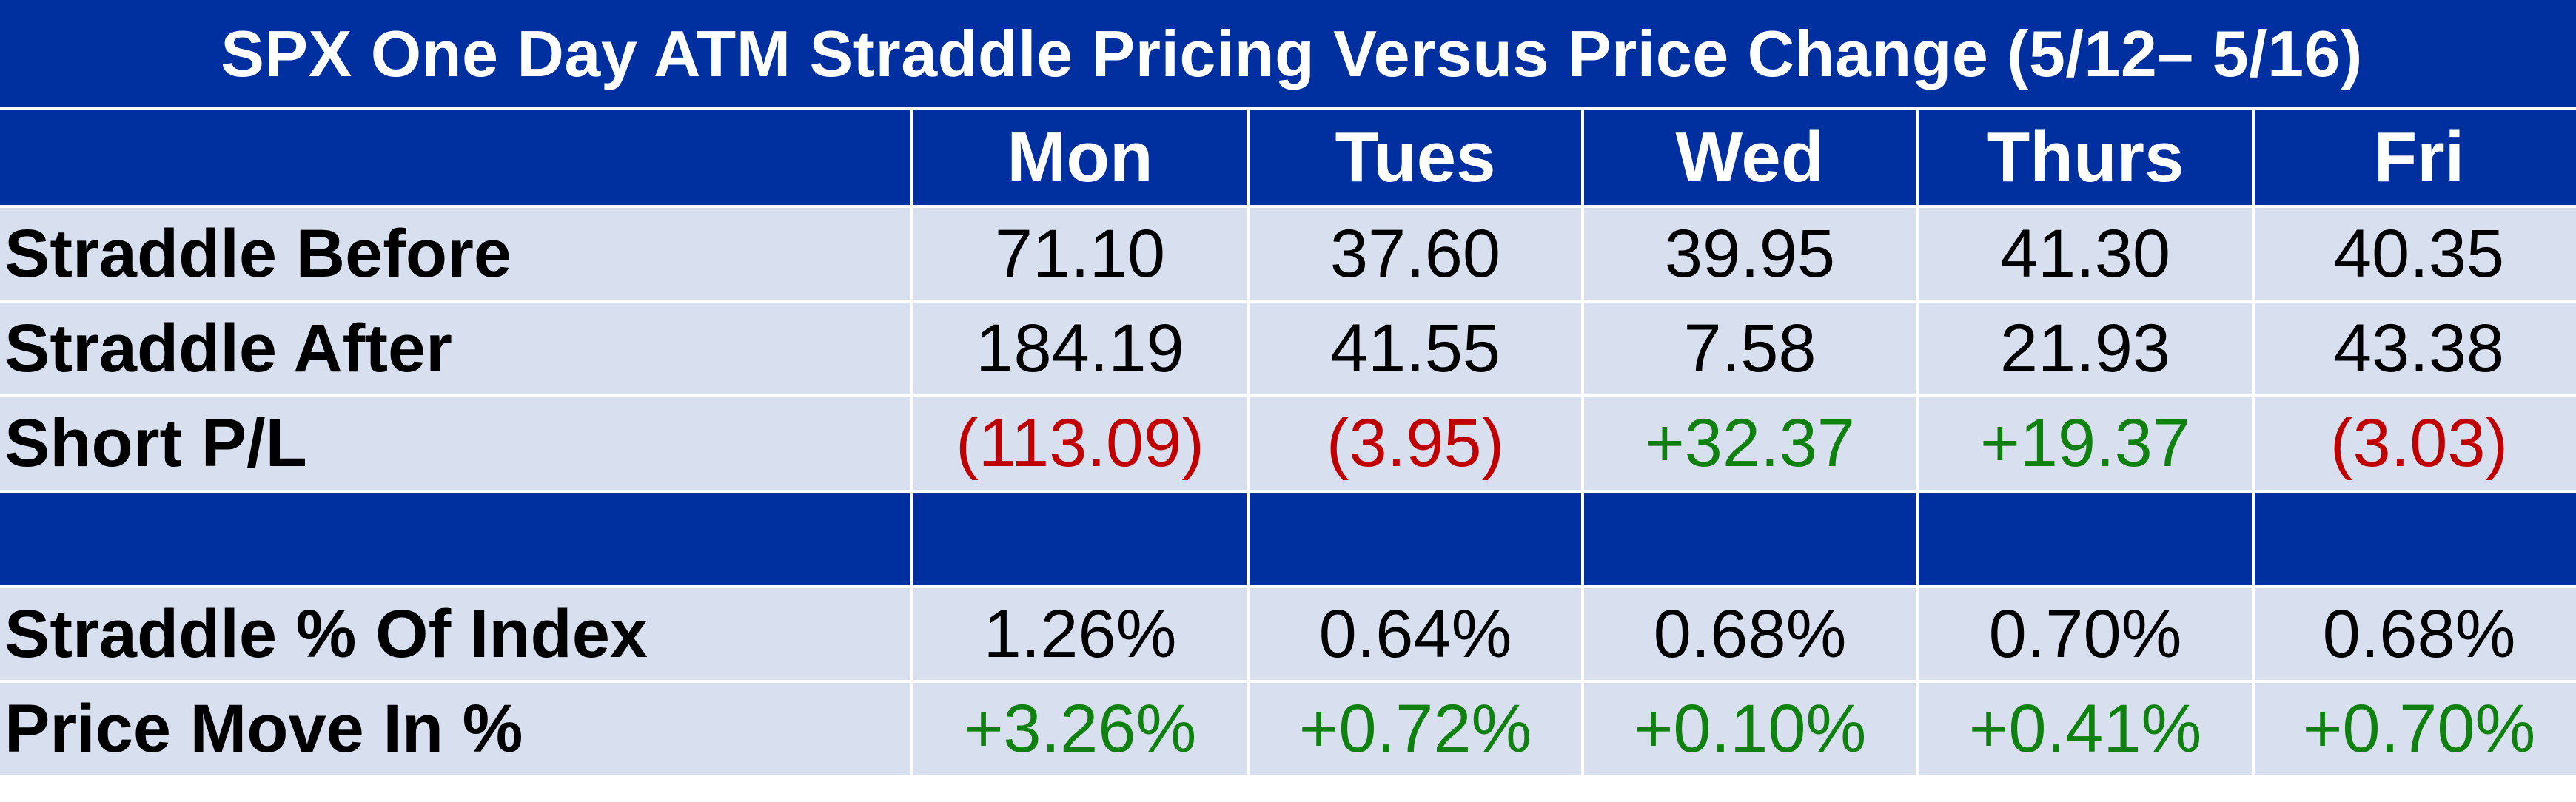 The width and height of the screenshot is (2576, 802). What do you see at coordinates (1750, 348) in the screenshot?
I see `straddle-after-wed: 7.58` at bounding box center [1750, 348].